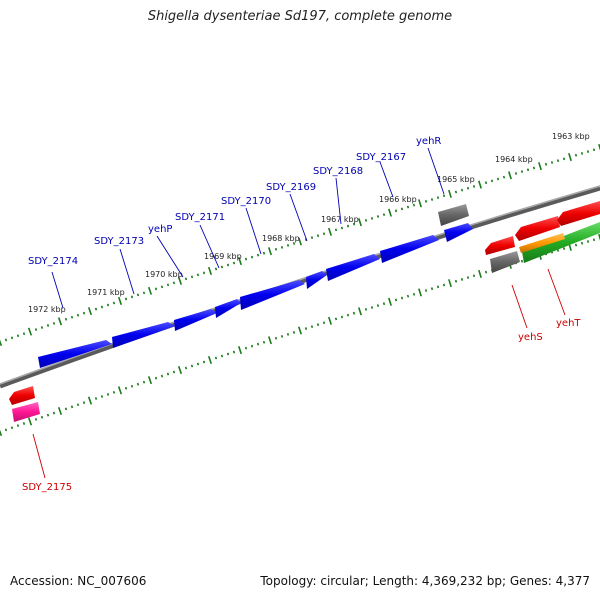  I want to click on gene-label-SDY_2173: SDY_2173, so click(119, 241).